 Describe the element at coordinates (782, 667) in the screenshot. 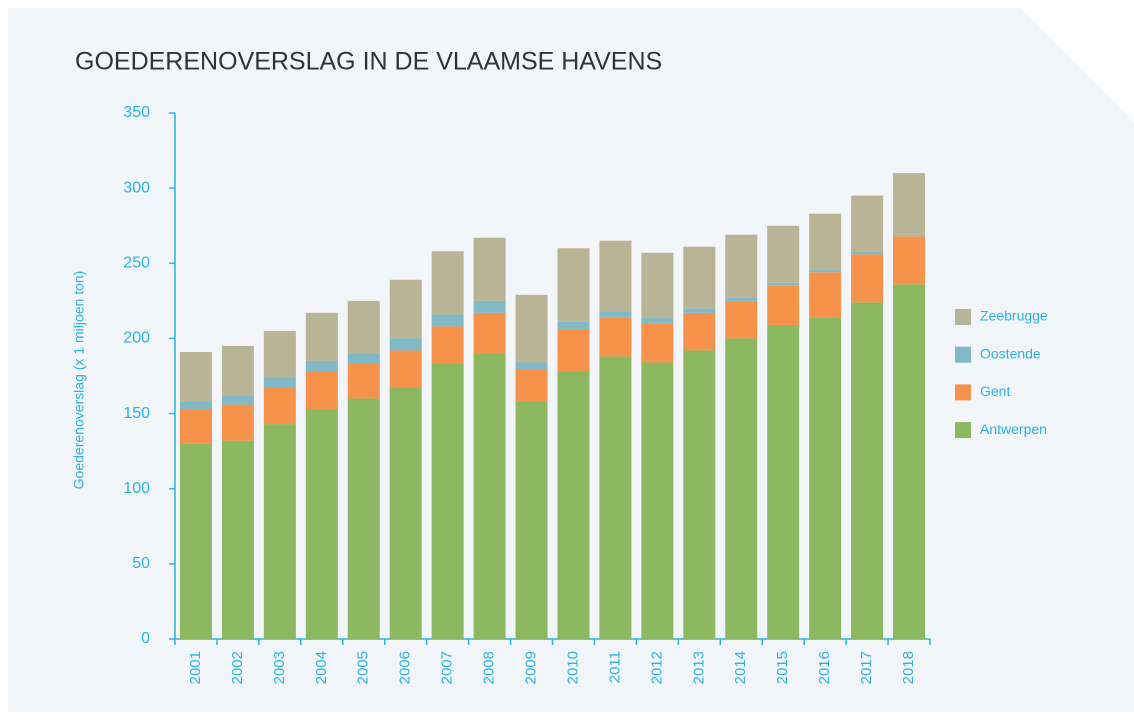

I see `x-tick-label: 2015` at that location.